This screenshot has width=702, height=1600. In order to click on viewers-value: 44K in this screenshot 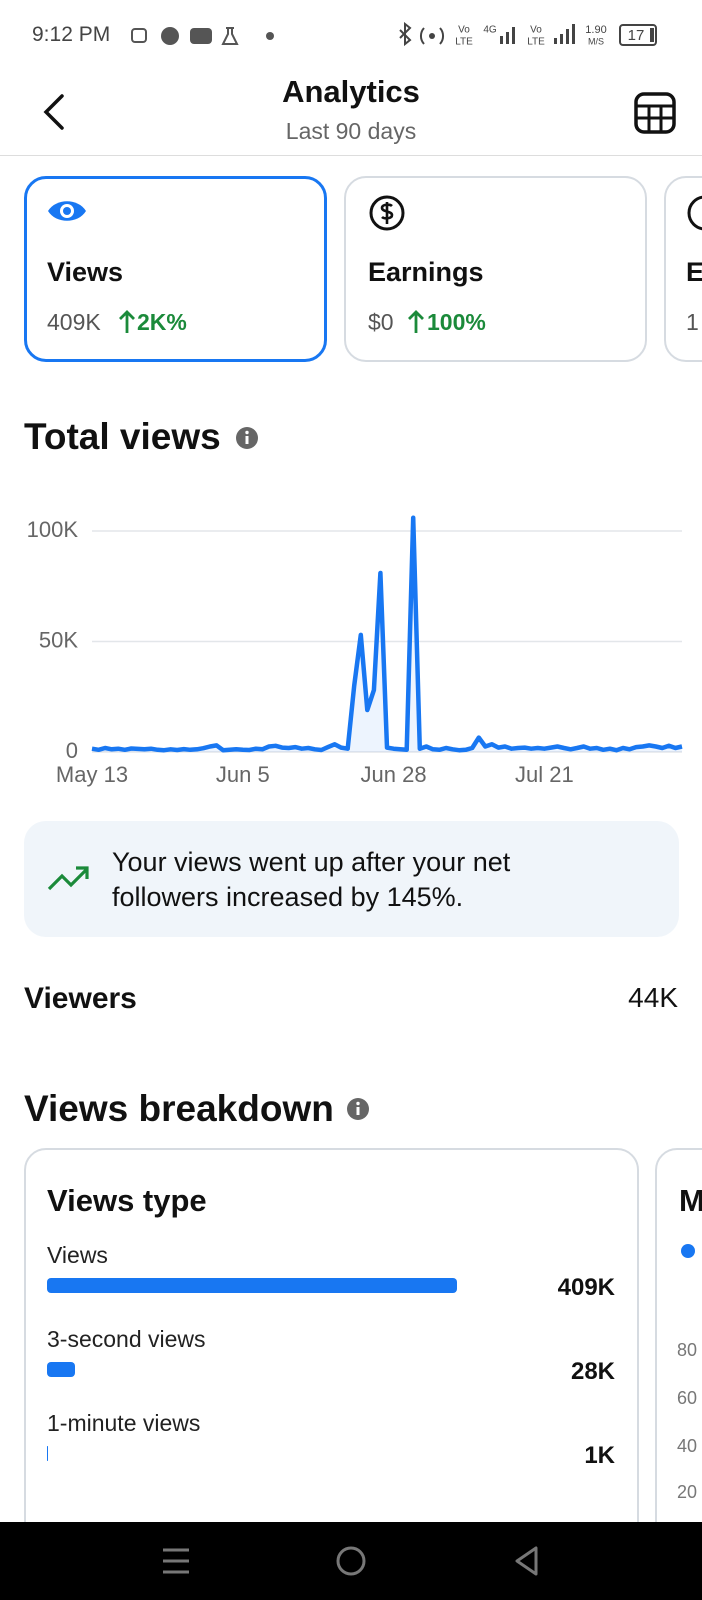, I will do `click(653, 997)`.